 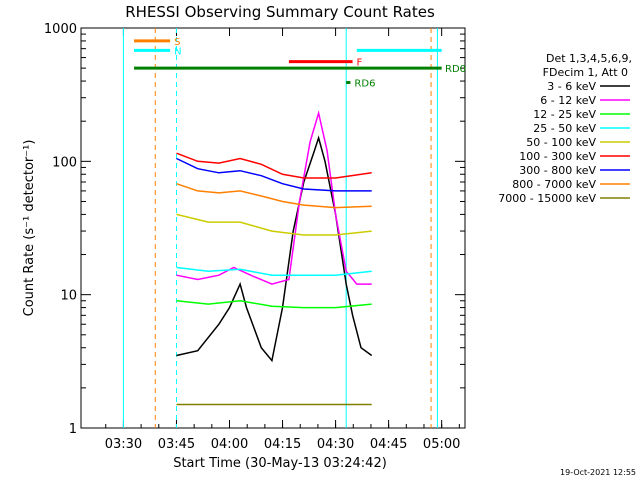 What do you see at coordinates (335, 444) in the screenshot?
I see `x-tick-label: 04:30` at bounding box center [335, 444].